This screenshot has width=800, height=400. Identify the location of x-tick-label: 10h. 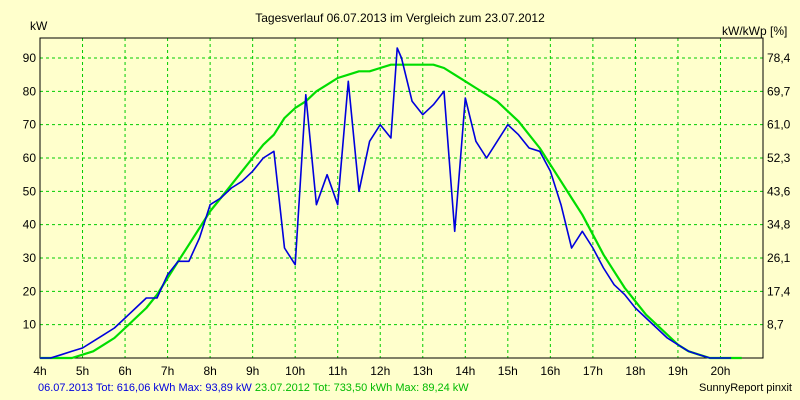
(295, 371).